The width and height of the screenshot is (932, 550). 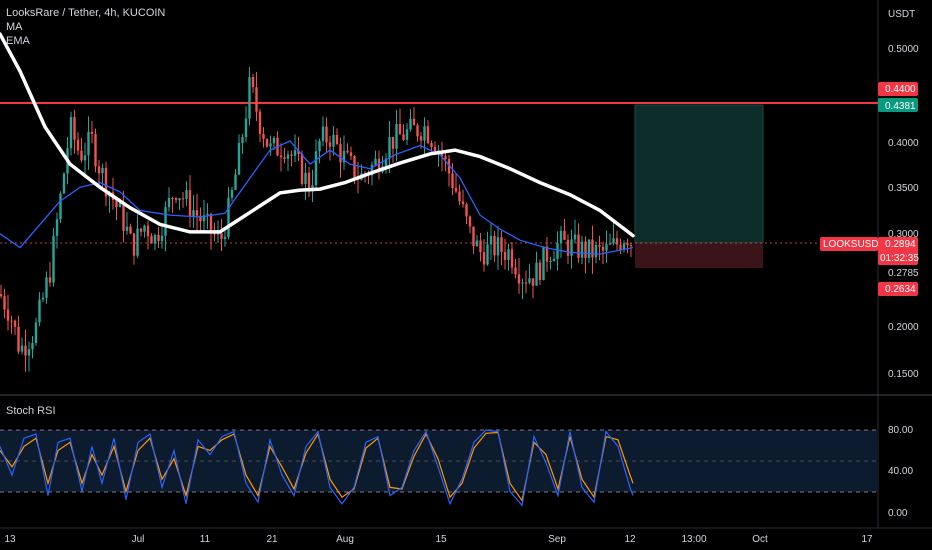 I want to click on time-tick: 17, so click(x=867, y=539).